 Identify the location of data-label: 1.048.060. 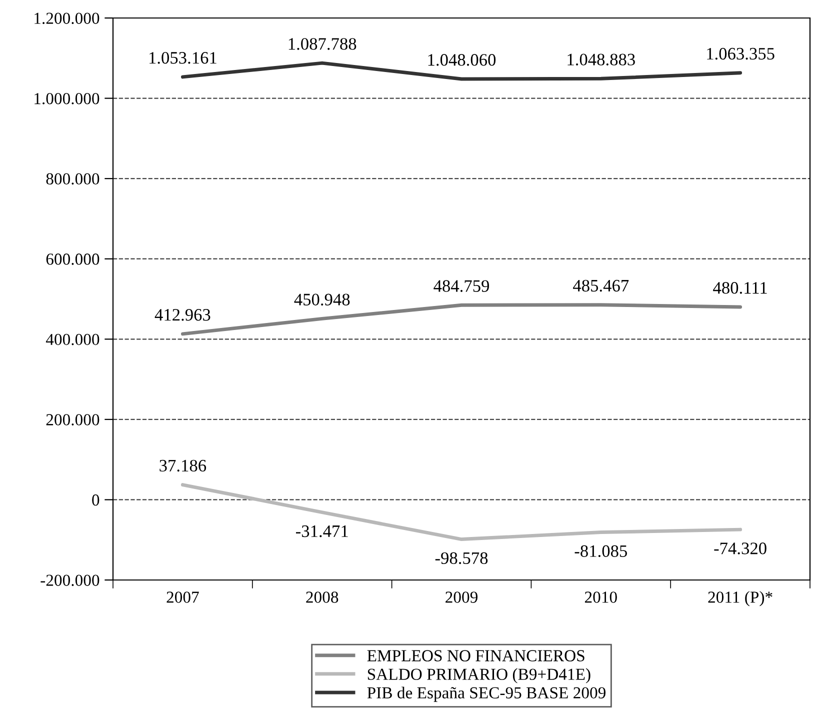
(462, 60).